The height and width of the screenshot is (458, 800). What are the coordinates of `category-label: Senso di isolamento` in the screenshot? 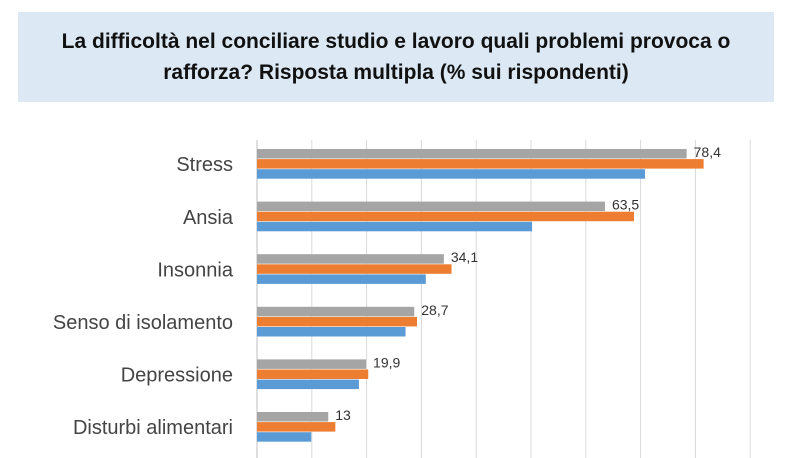 It's located at (143, 323).